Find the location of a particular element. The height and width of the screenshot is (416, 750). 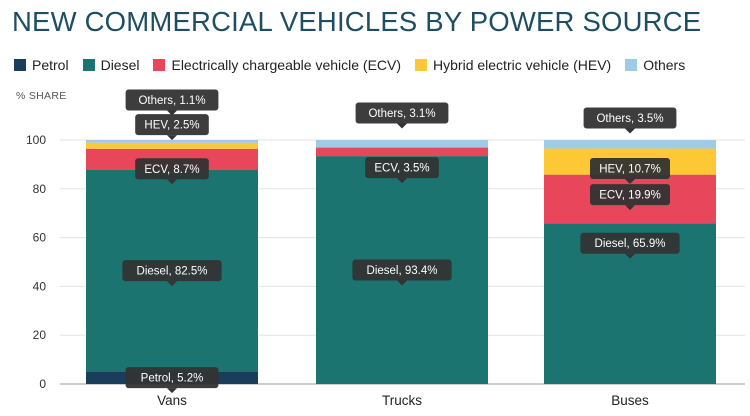

y-tick-label-60: 60 is located at coordinates (40, 238).